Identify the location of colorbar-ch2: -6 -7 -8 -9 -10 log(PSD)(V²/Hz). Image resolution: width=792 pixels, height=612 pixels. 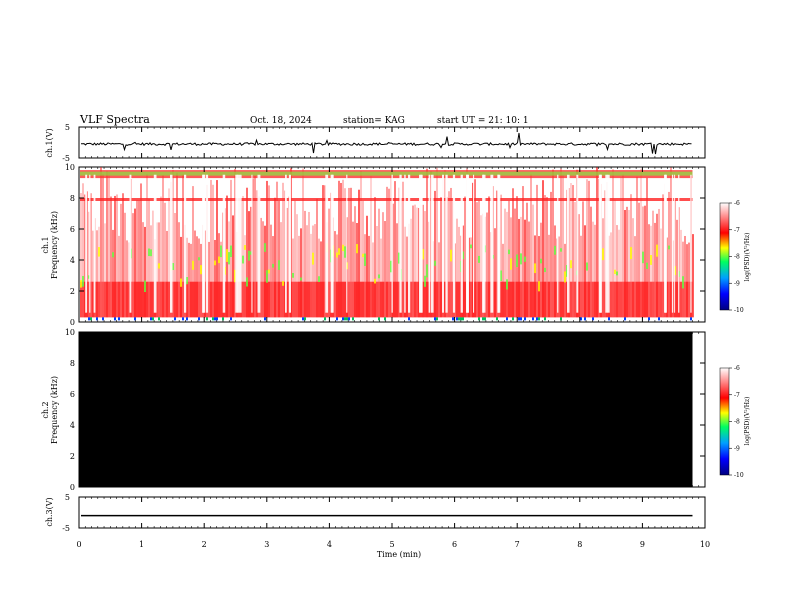
(735, 422).